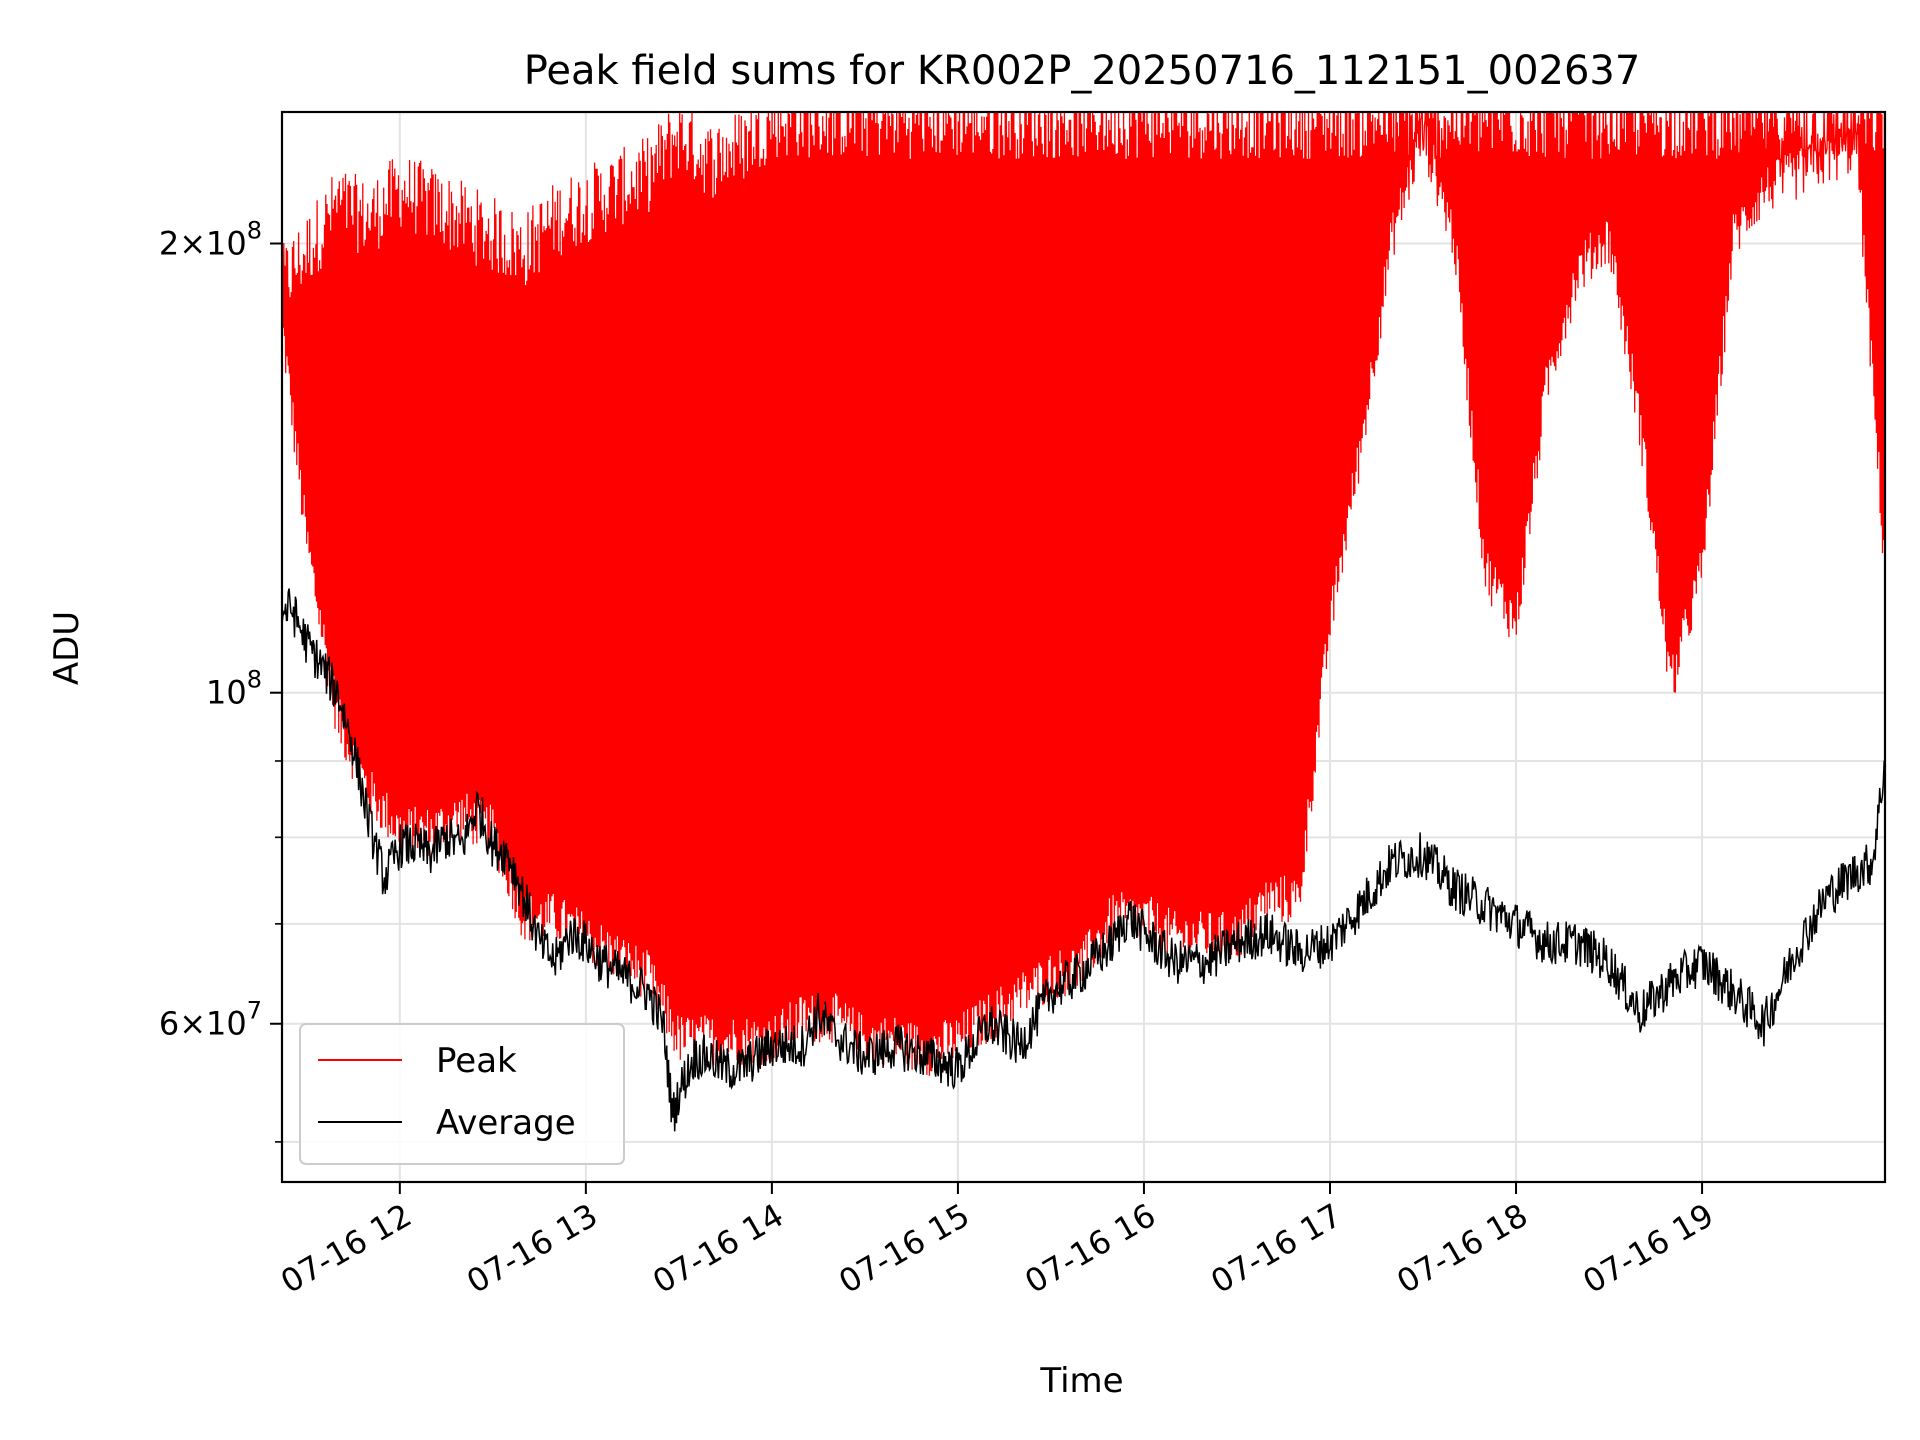  Describe the element at coordinates (210, 240) in the screenshot. I see `y-tick-label: 2×10⁸` at that location.